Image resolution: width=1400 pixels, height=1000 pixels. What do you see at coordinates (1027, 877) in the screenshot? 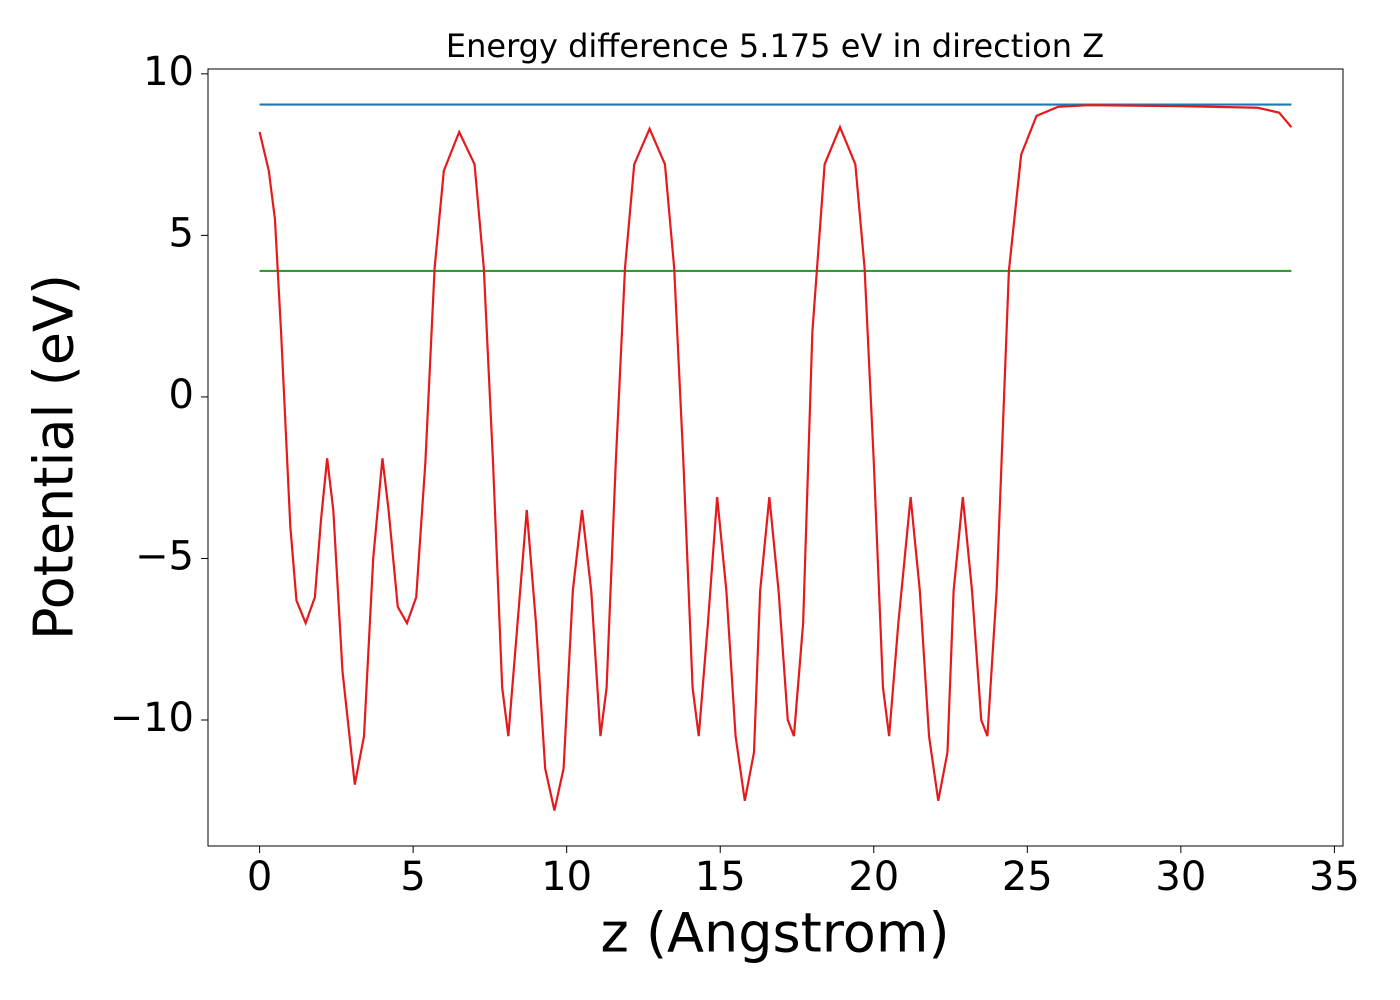
I see `x-tick-label: 25` at bounding box center [1027, 877].